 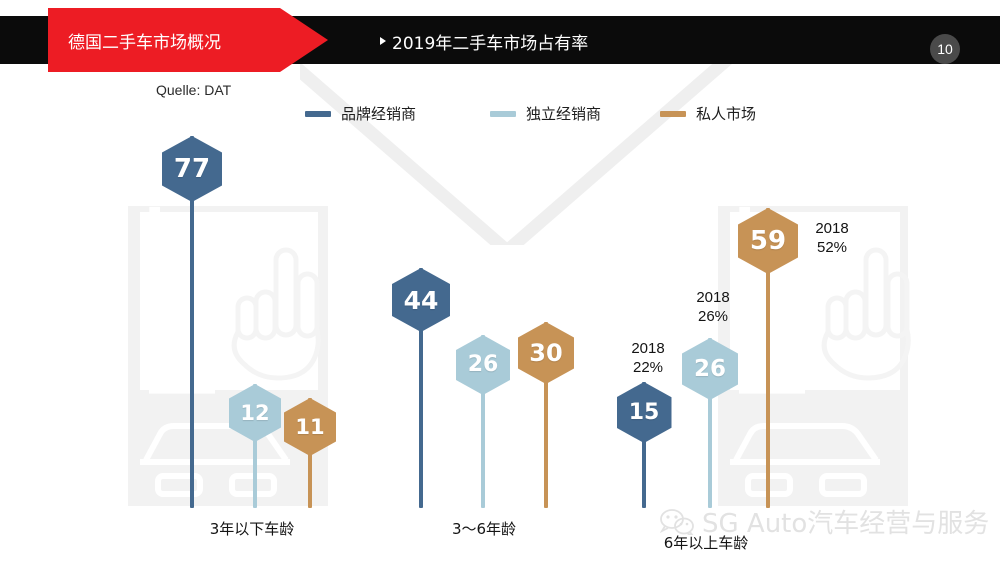 What do you see at coordinates (648, 367) in the screenshot?
I see `previous-year-value: 22%` at bounding box center [648, 367].